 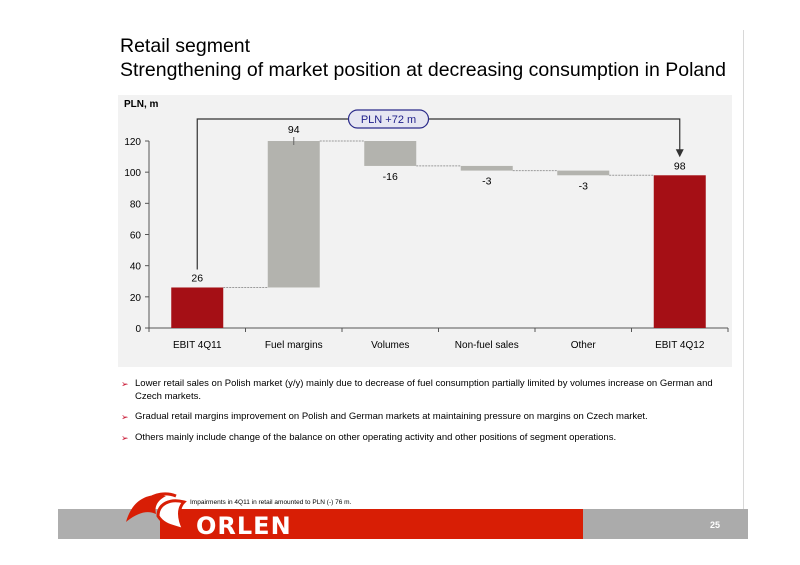 I want to click on brand-wordmark: ORLEN, so click(x=244, y=526).